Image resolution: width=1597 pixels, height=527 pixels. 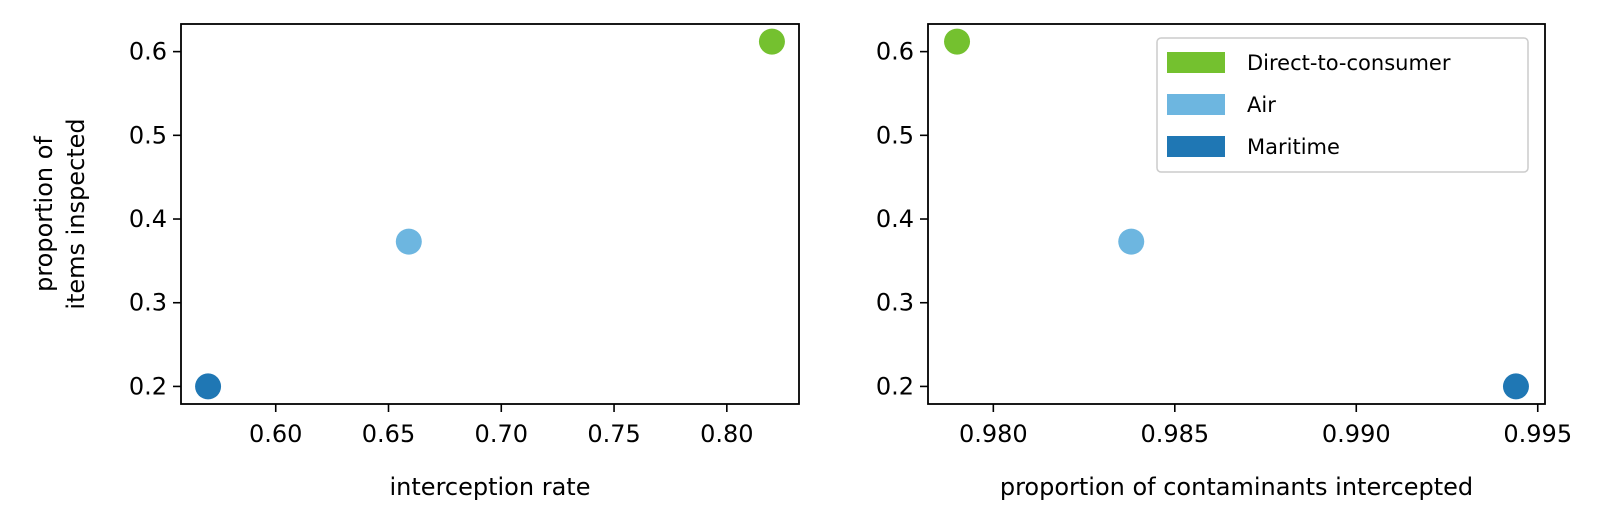 I want to click on x-tick-label: 0.995, so click(x=1537, y=434).